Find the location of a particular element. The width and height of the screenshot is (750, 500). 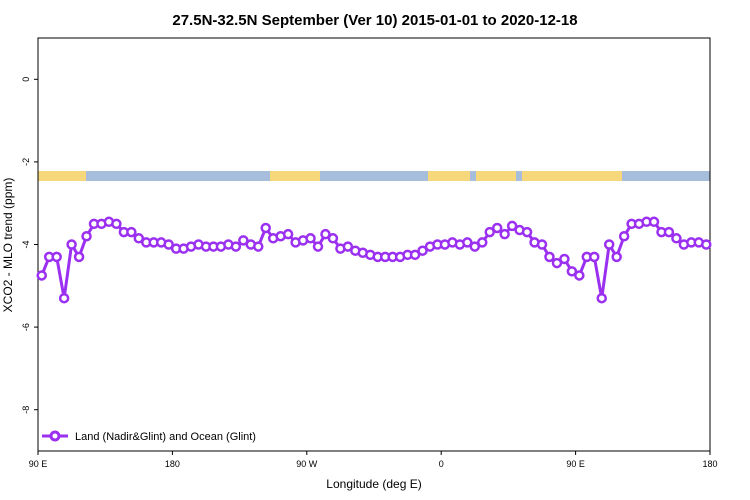

legend: Land (Nadir&Glint) and Ocean (Glint) is located at coordinates (149, 436).